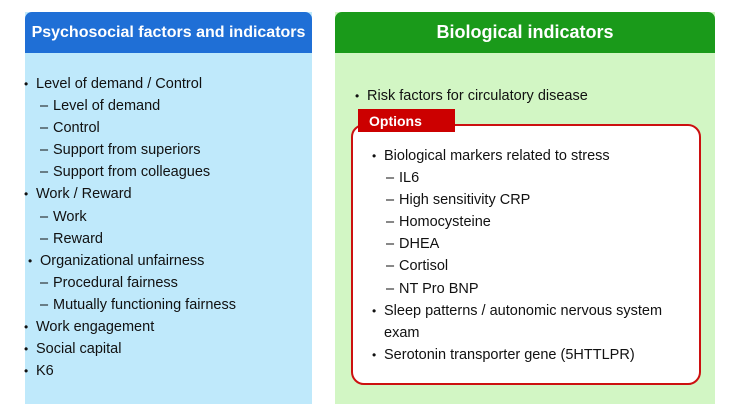  What do you see at coordinates (130, 194) in the screenshot?
I see `list-item: Work / Reward` at bounding box center [130, 194].